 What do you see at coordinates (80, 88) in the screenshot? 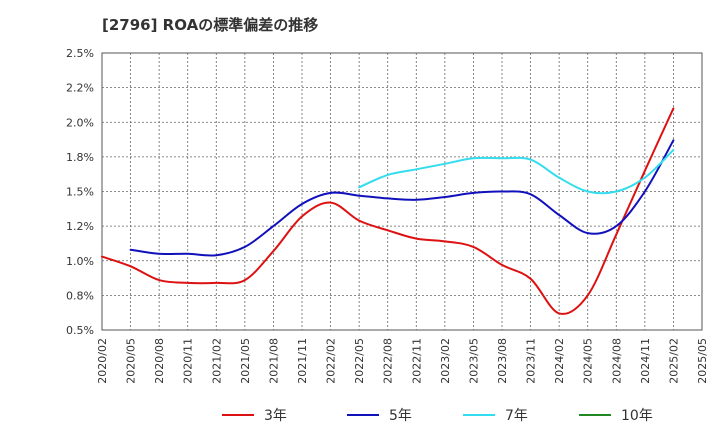
I see `y-tick-label: 2.2%` at bounding box center [80, 88].